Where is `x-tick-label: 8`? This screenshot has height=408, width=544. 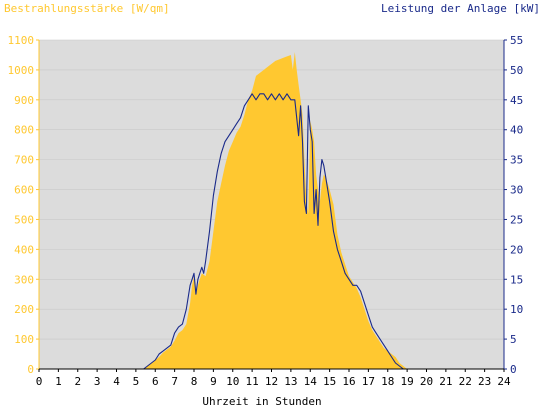 x-tick-label: 8 is located at coordinates (194, 381).